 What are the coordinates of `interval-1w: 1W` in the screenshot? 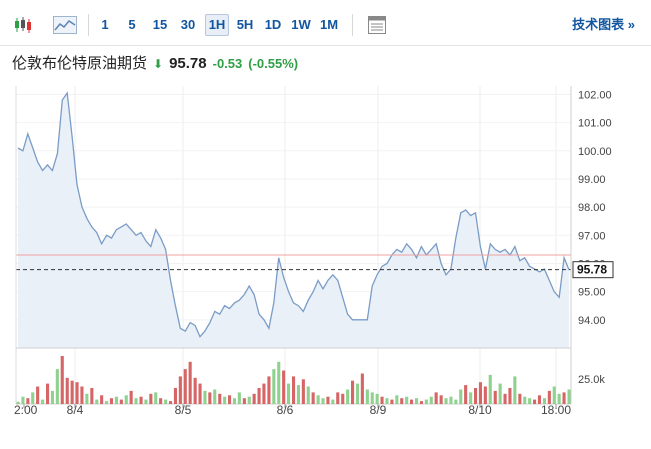 It's located at (301, 25).